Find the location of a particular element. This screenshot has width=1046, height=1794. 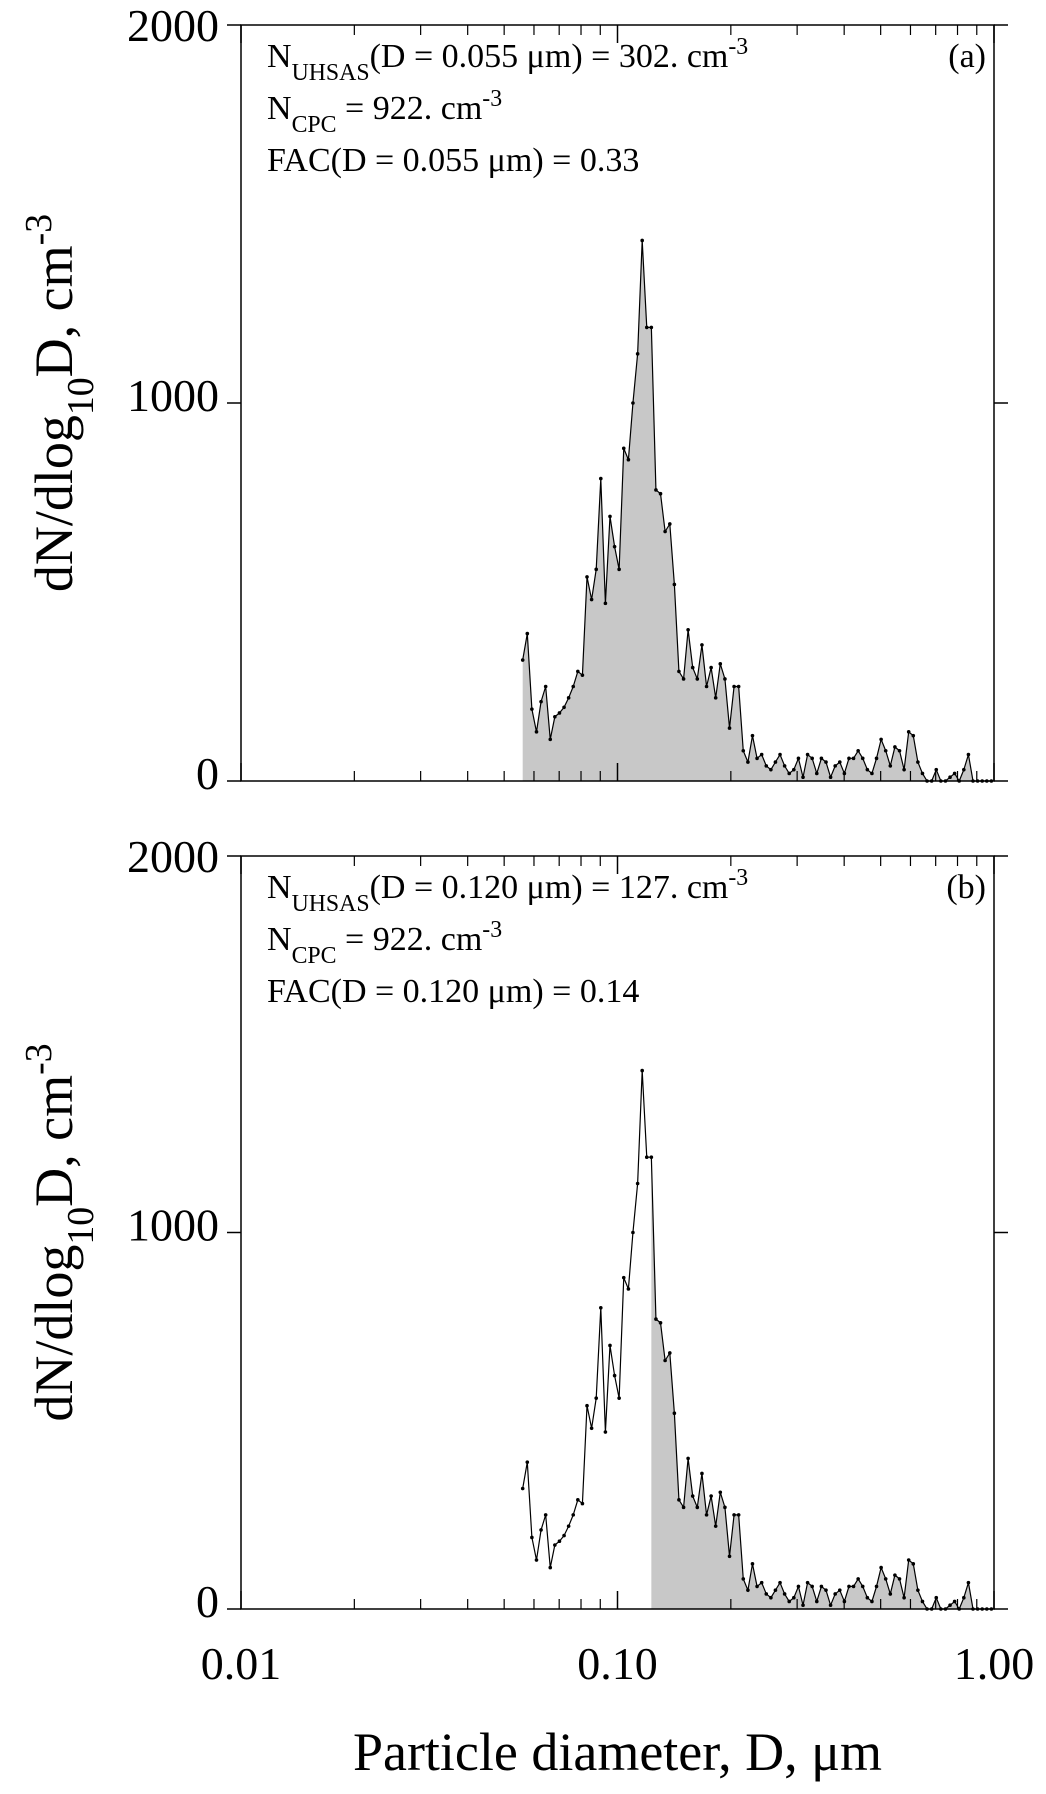

text-part: FAC(D = 0.120 μm) = 0.14 is located at coordinates (453, 991).